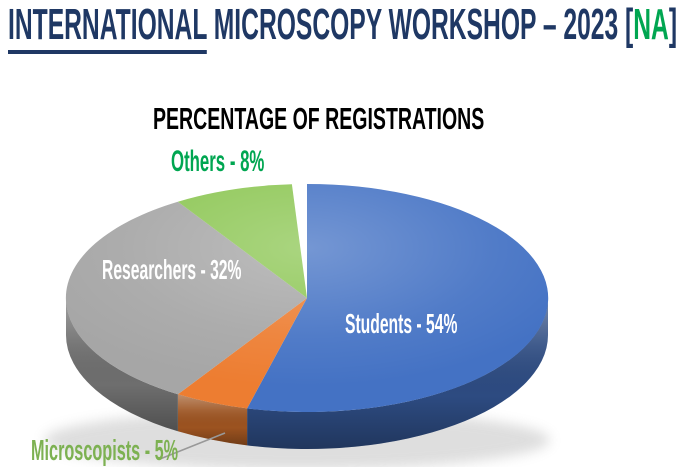  Describe the element at coordinates (107, 27) in the screenshot. I see `title-underlined-word: INTERNATIONAL` at that location.